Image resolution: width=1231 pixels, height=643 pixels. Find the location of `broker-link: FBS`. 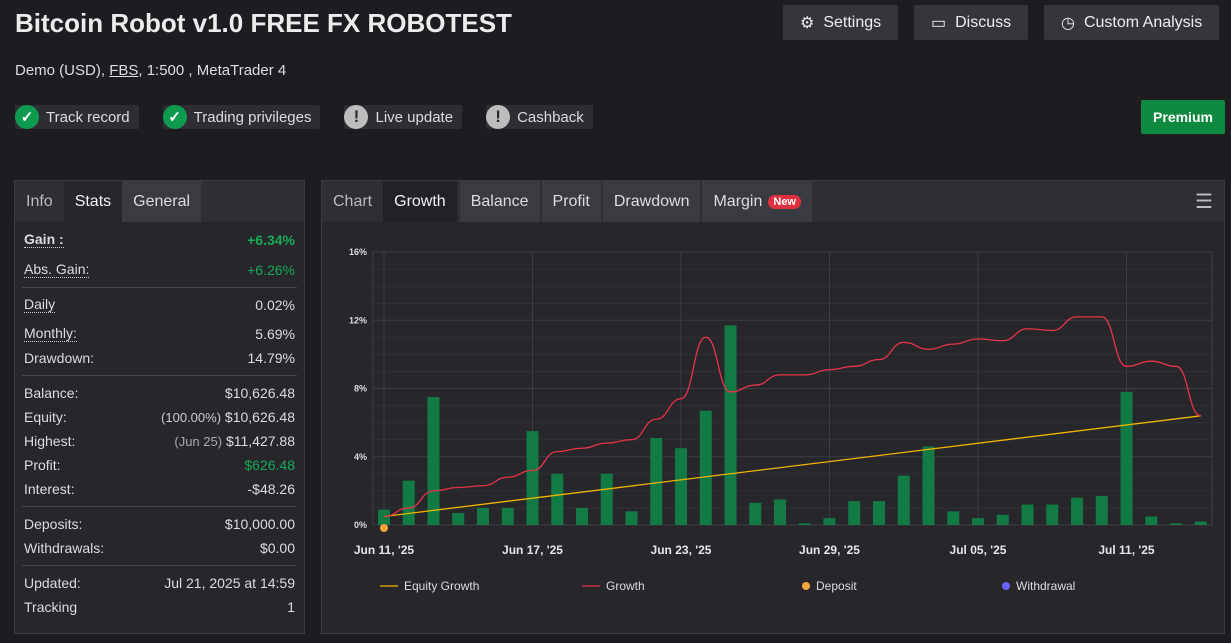

broker-link: FBS is located at coordinates (124, 70).